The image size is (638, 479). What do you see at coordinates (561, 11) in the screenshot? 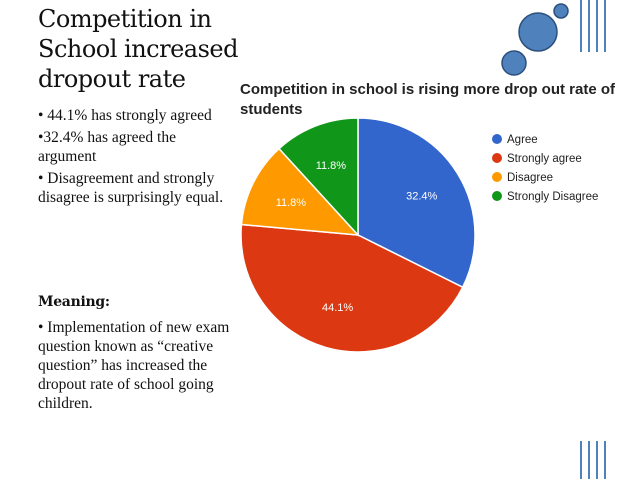
I see `decor-bubble-small` at bounding box center [561, 11].